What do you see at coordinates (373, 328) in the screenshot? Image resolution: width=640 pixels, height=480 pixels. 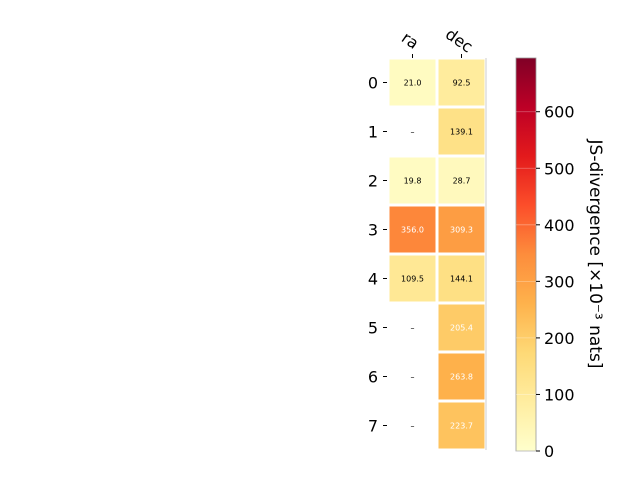 I see `row-label: 5` at bounding box center [373, 328].